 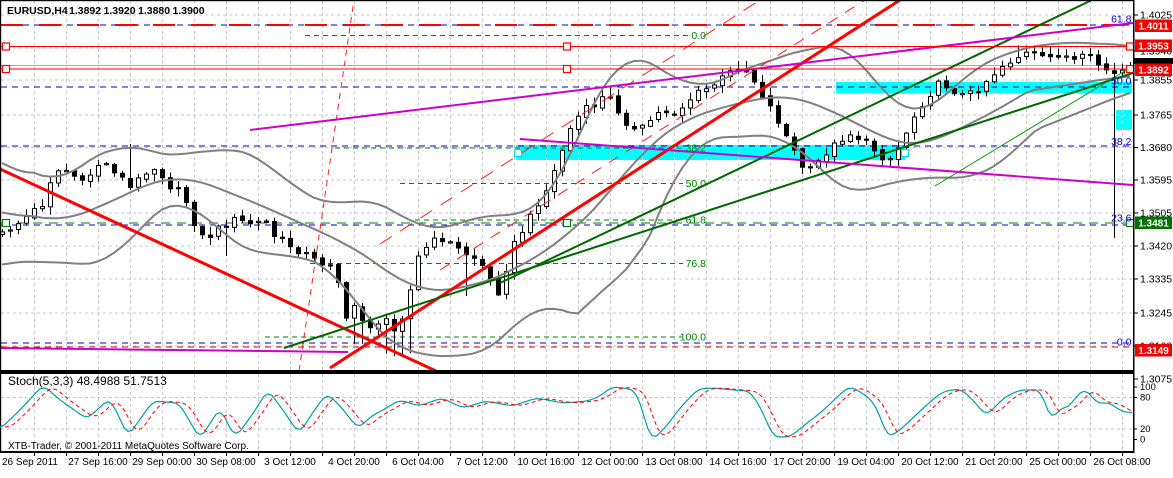 What do you see at coordinates (1153, 27) in the screenshot?
I see `svg-text: 1.4011` at bounding box center [1153, 27].